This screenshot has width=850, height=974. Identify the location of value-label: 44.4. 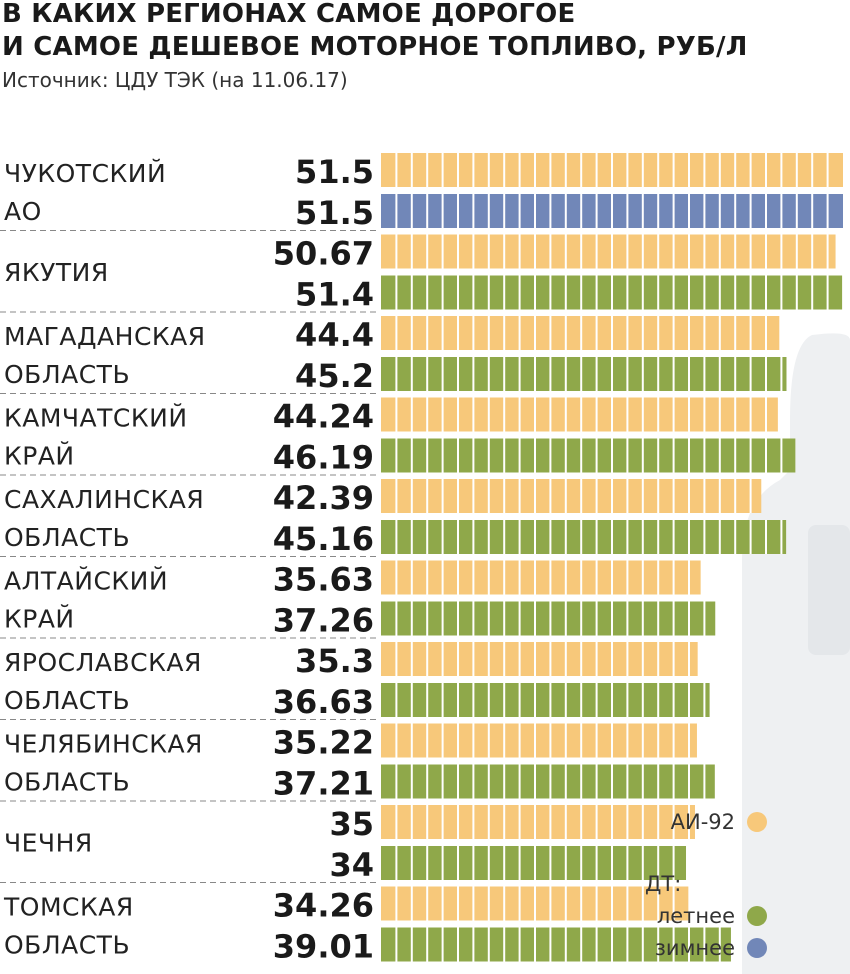
(334, 335).